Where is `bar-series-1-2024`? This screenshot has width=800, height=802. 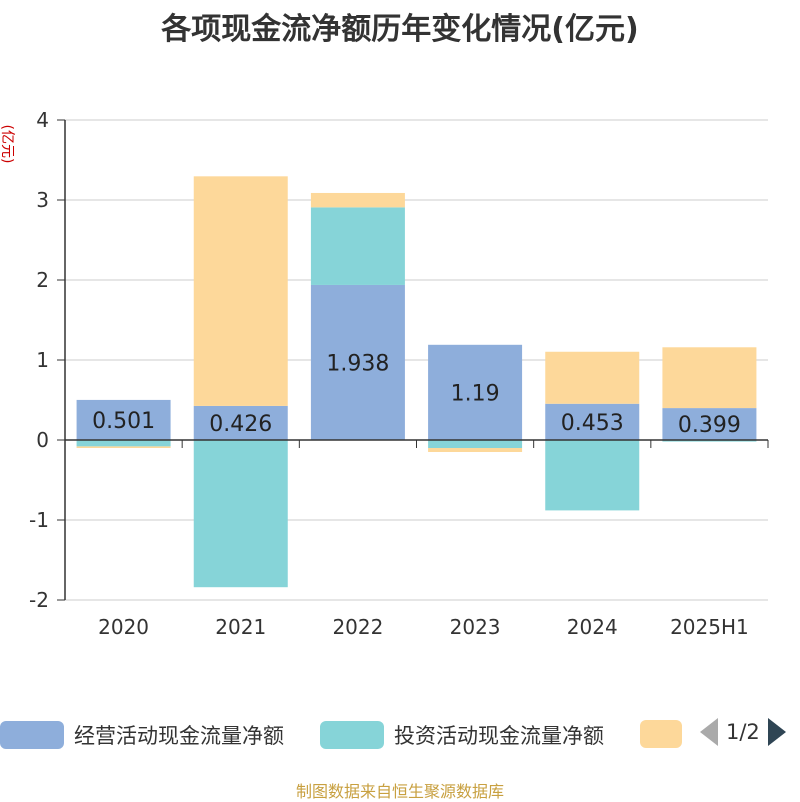
bar-series-1-2024 is located at coordinates (592, 421).